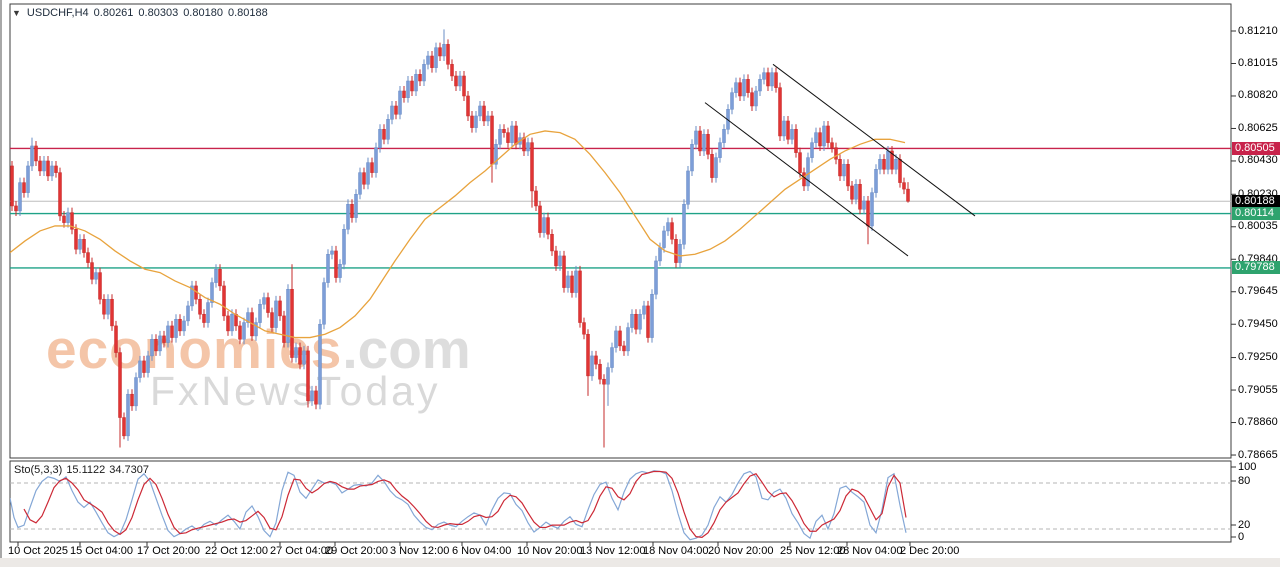 Image resolution: width=1280 pixels, height=567 pixels. What do you see at coordinates (247, 13) in the screenshot?
I see `close-value: 0.80188` at bounding box center [247, 13].